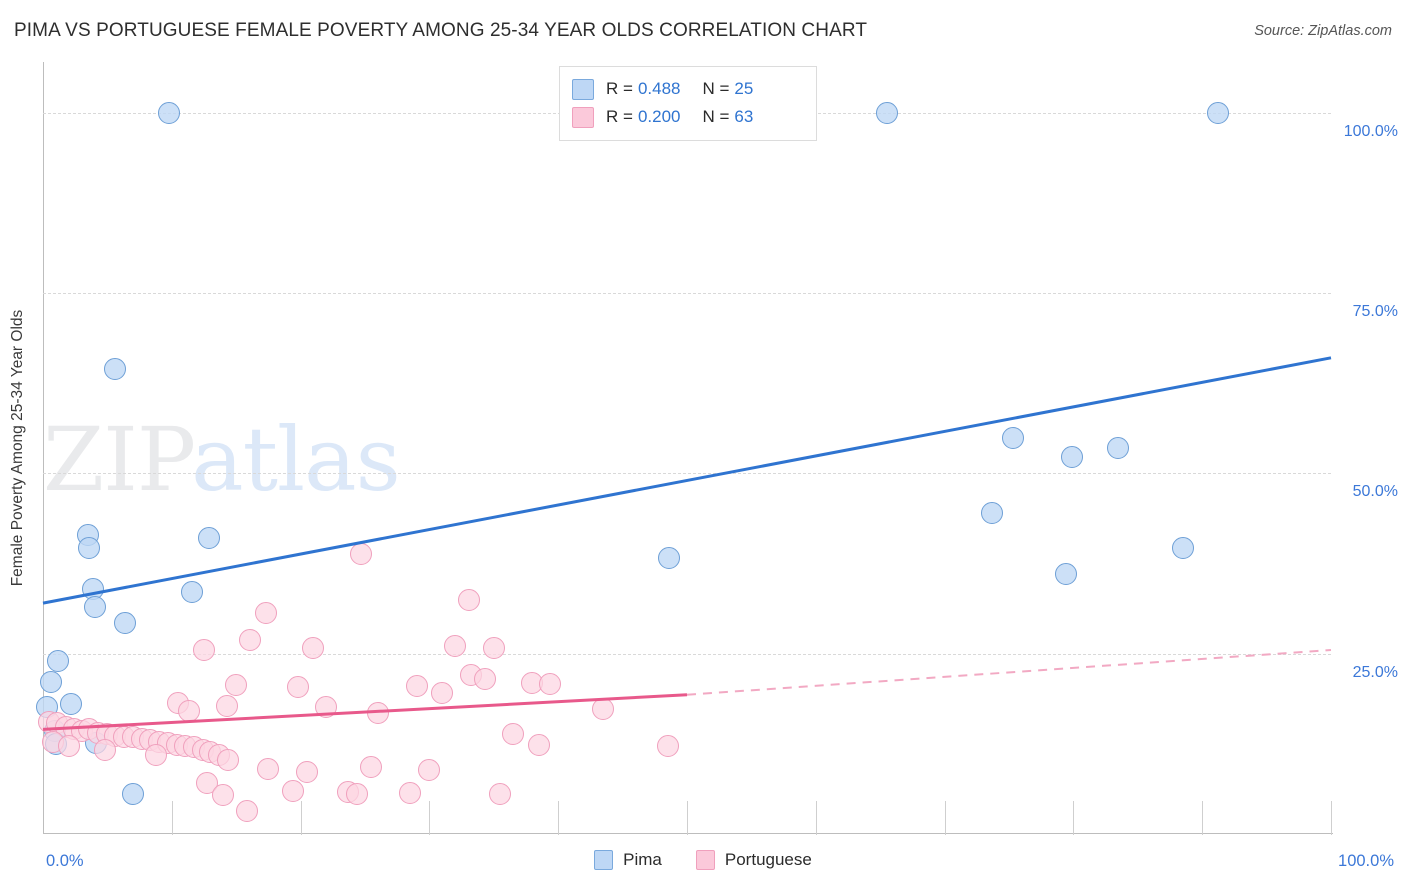  What do you see at coordinates (619, 88) in the screenshot?
I see `pima-r-label: R =` at bounding box center [619, 88].